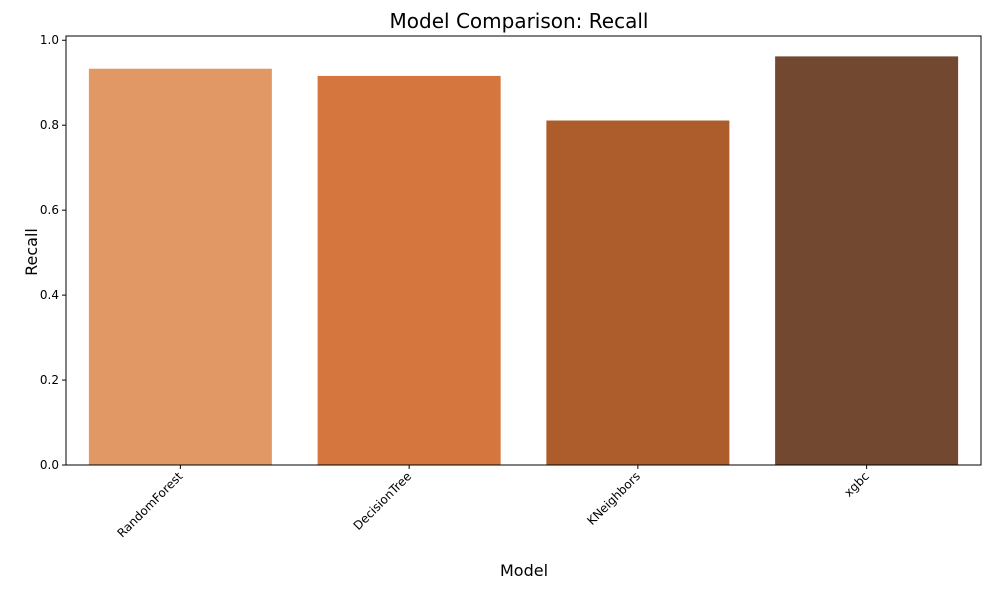 Image resolution: width=989 pixels, height=590 pixels. Describe the element at coordinates (49, 210) in the screenshot. I see `y-tick-label: 0.6` at that location.